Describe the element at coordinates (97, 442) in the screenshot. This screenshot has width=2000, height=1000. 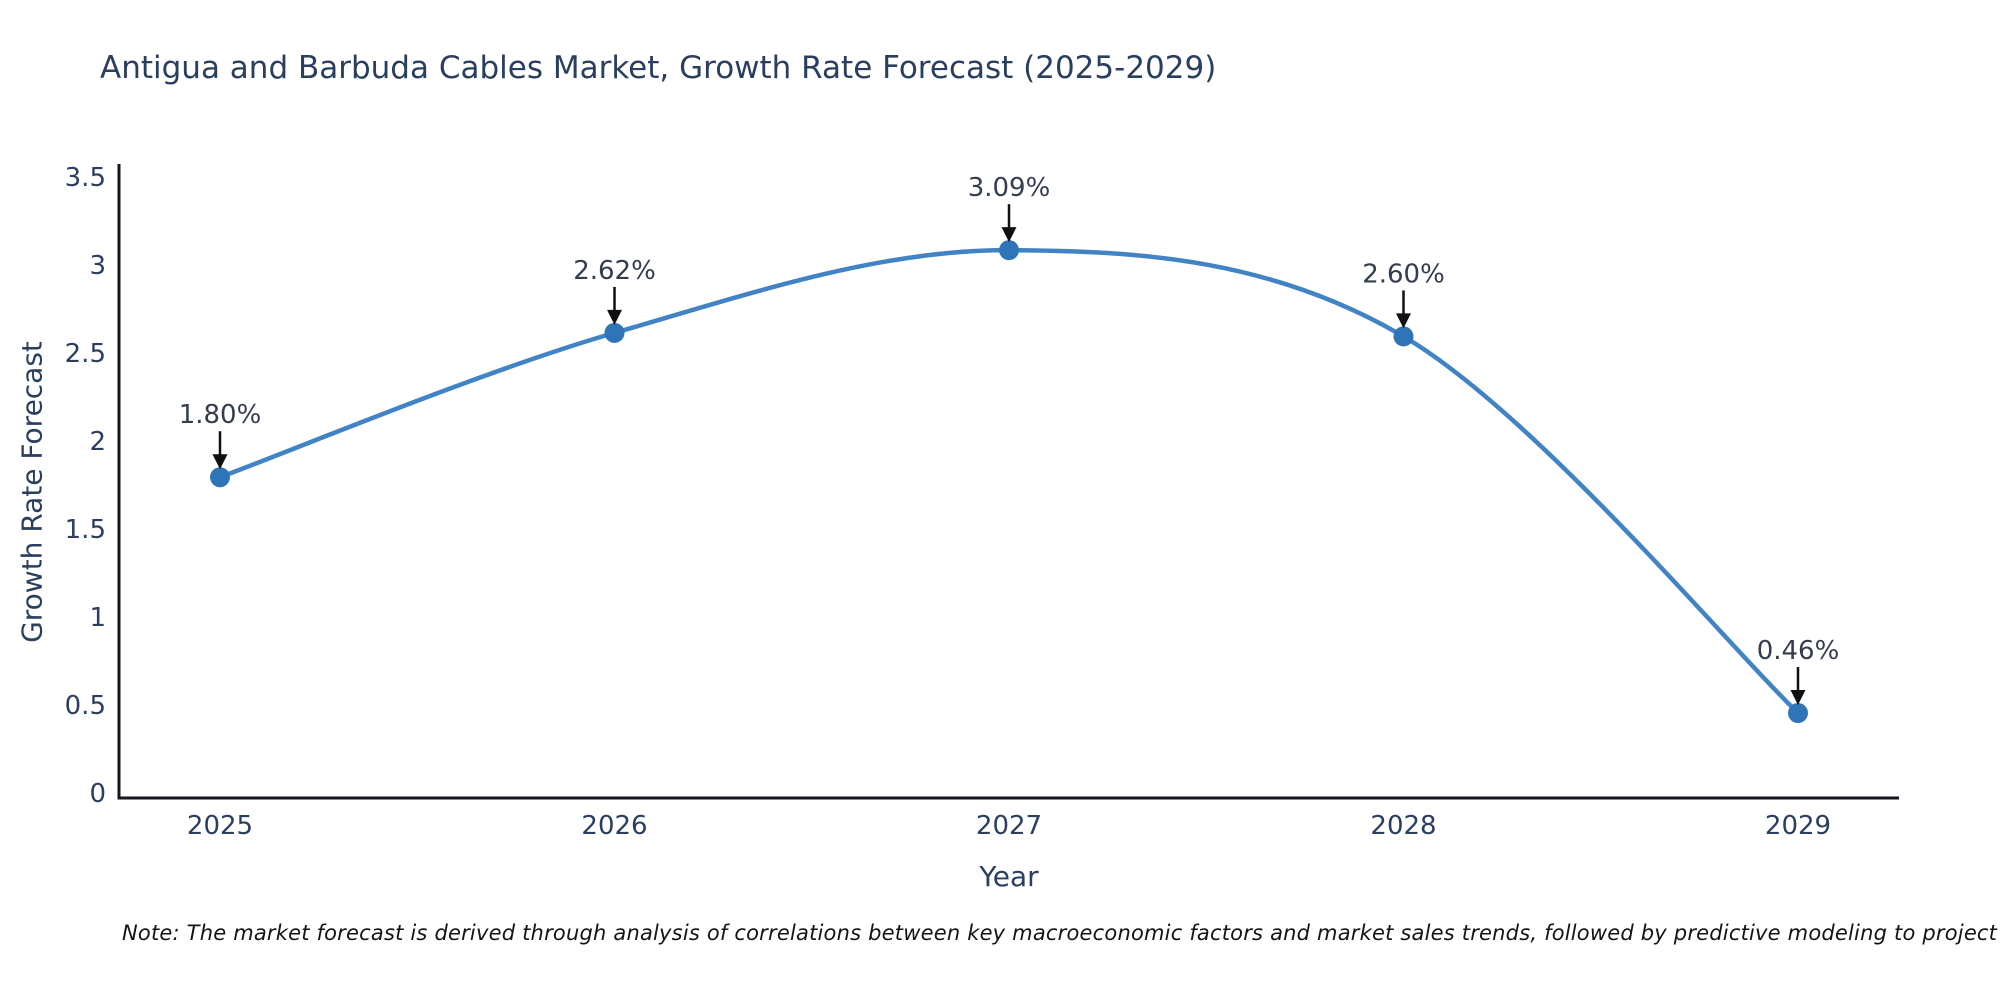
I see `y-tick-label: 2` at that location.